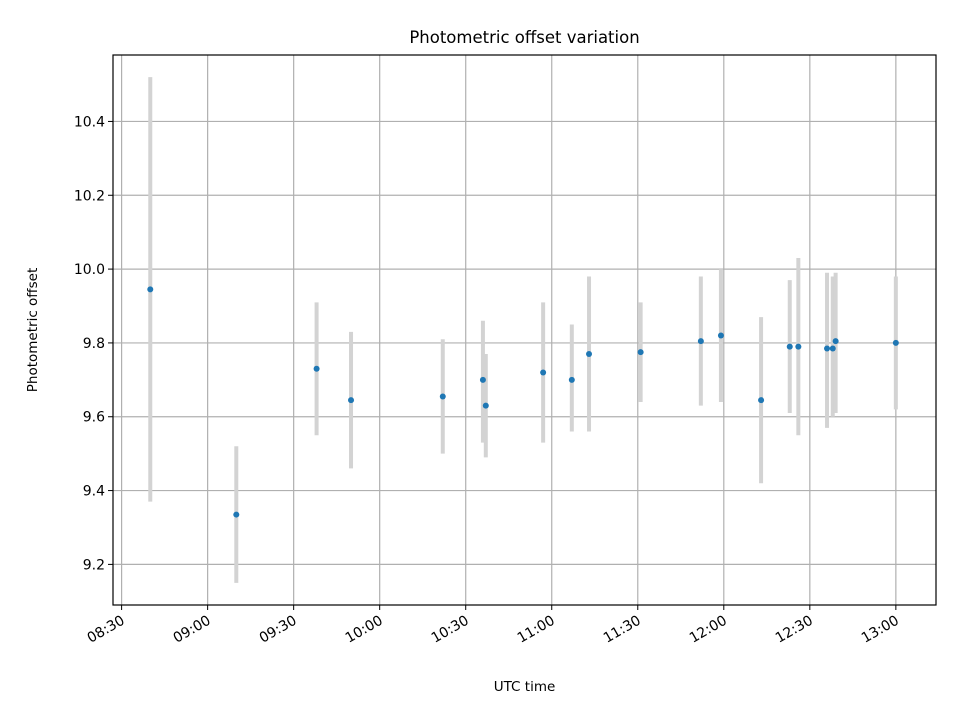 The height and width of the screenshot is (720, 960). I want to click on y-tick-label: 9.4, so click(94, 492).